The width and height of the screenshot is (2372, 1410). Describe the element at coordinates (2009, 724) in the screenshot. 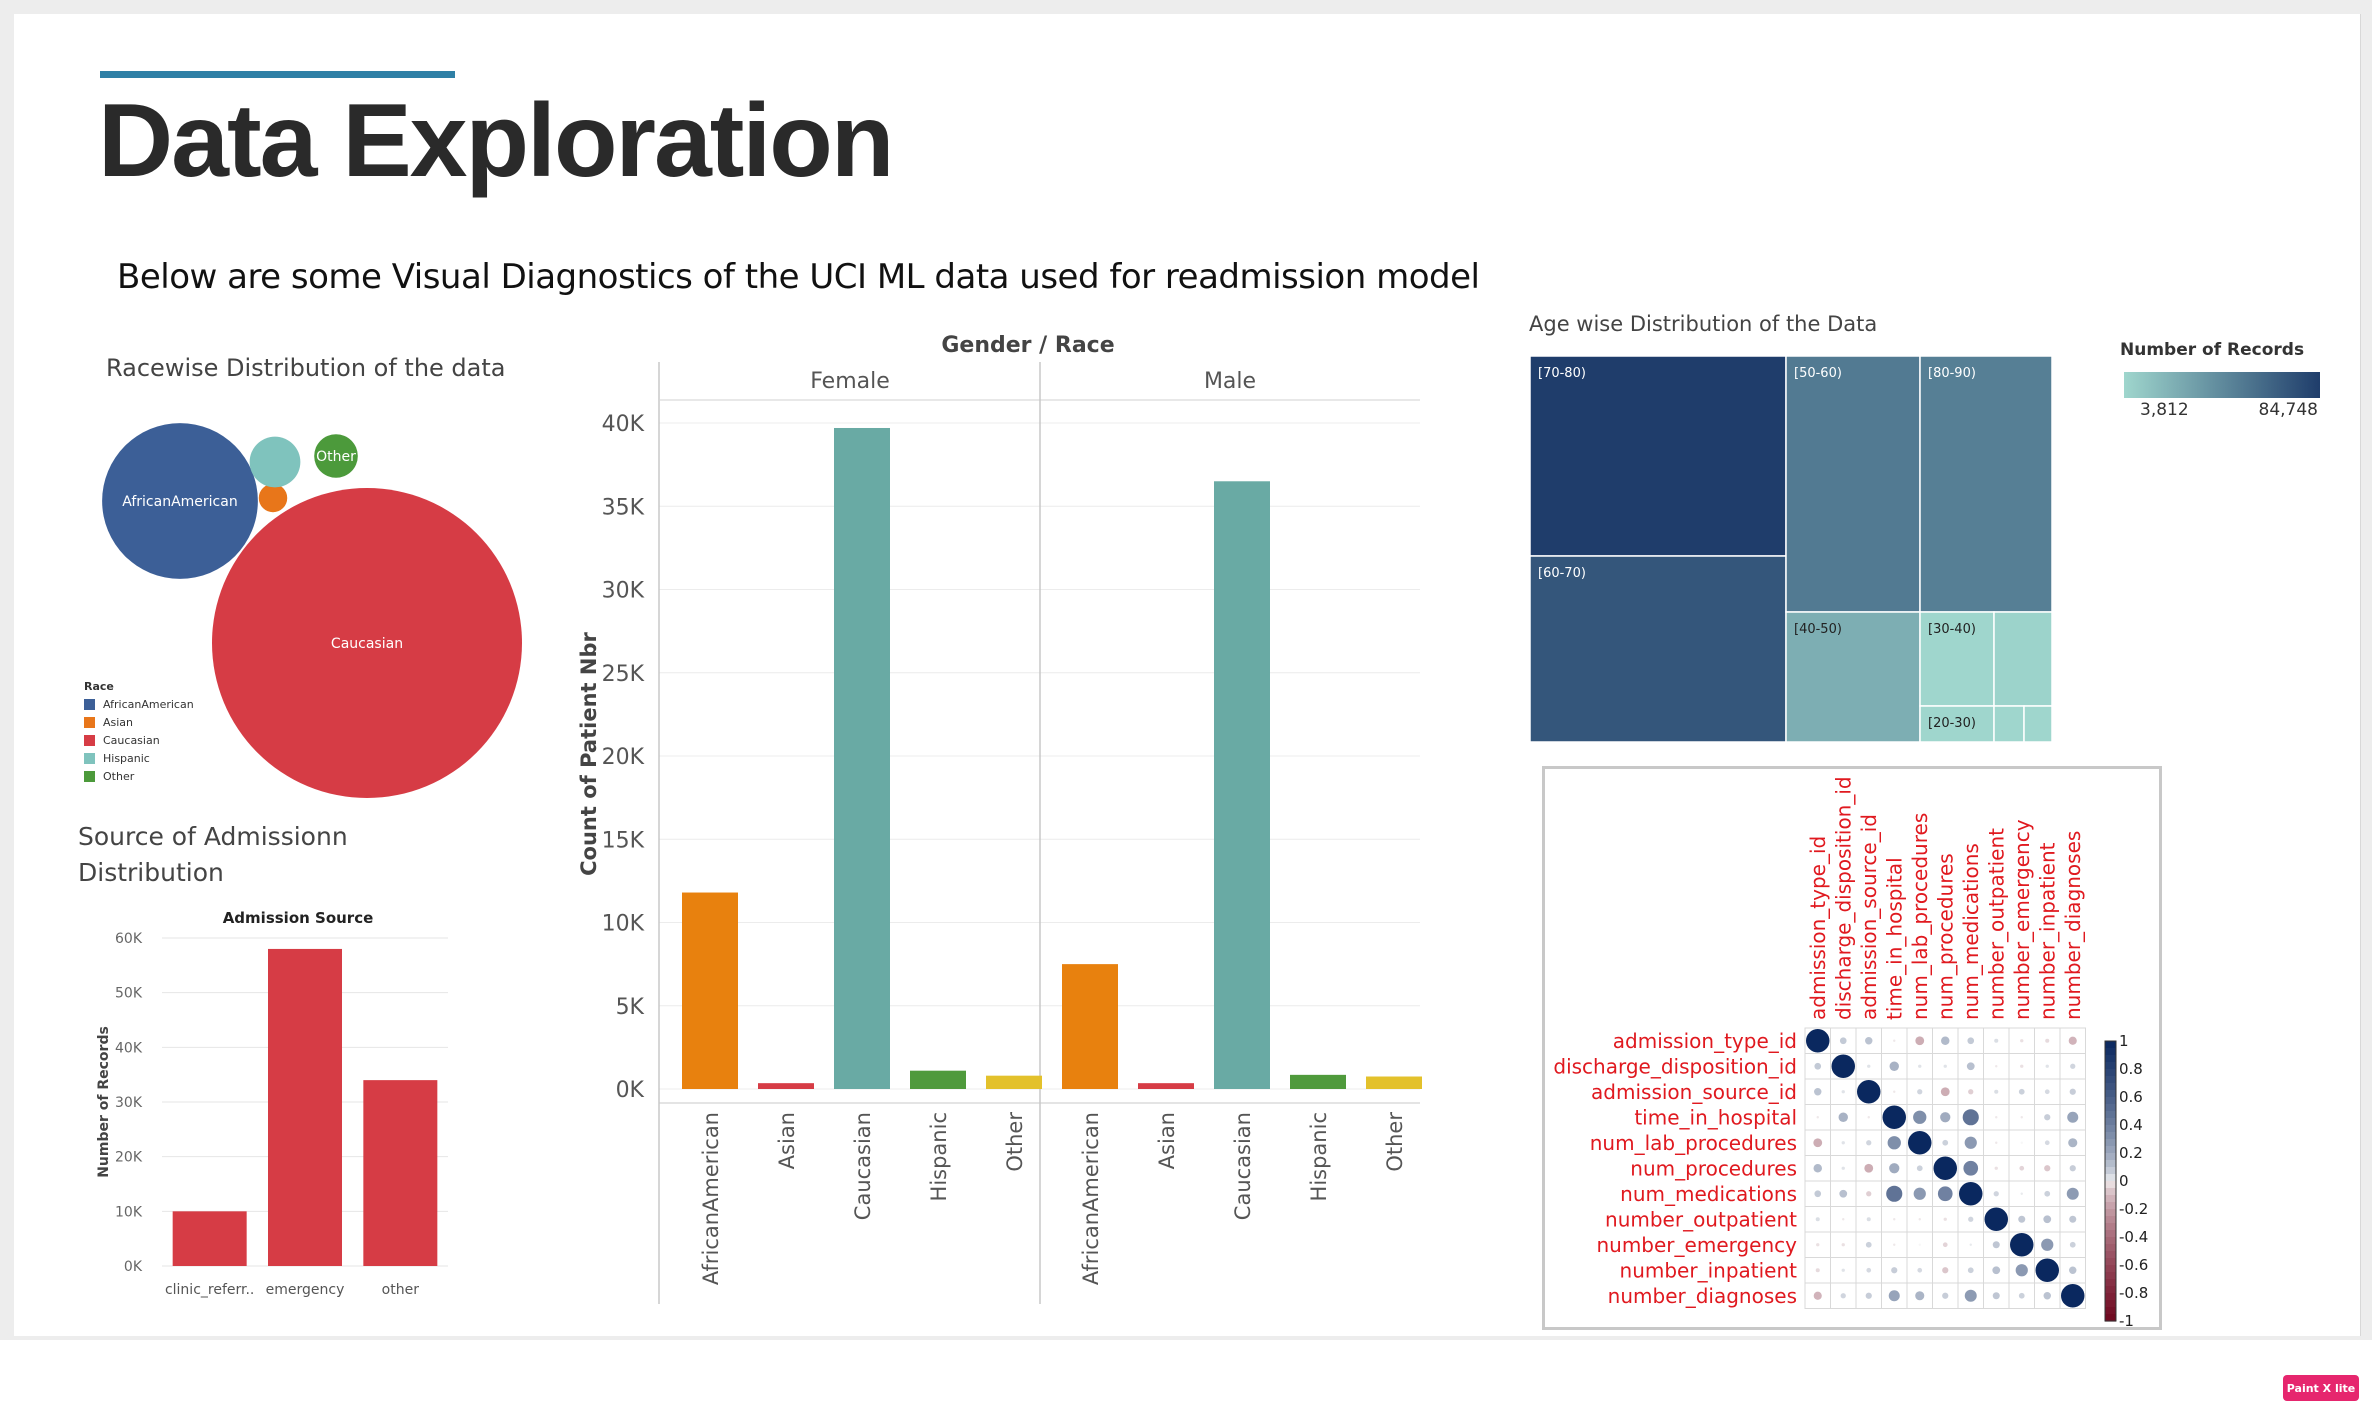

I see `treemap-cell-small` at that location.